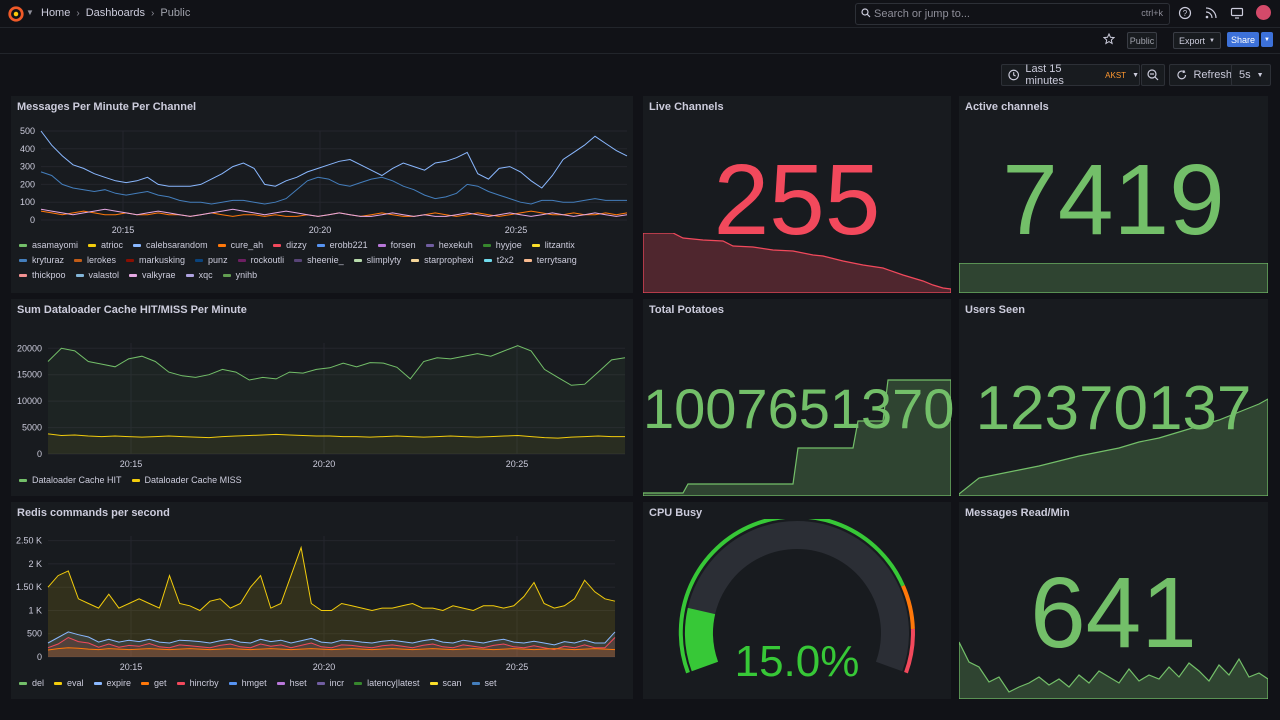 The width and height of the screenshot is (1280, 720). What do you see at coordinates (211, 260) in the screenshot?
I see `legend-item: punz` at bounding box center [211, 260].